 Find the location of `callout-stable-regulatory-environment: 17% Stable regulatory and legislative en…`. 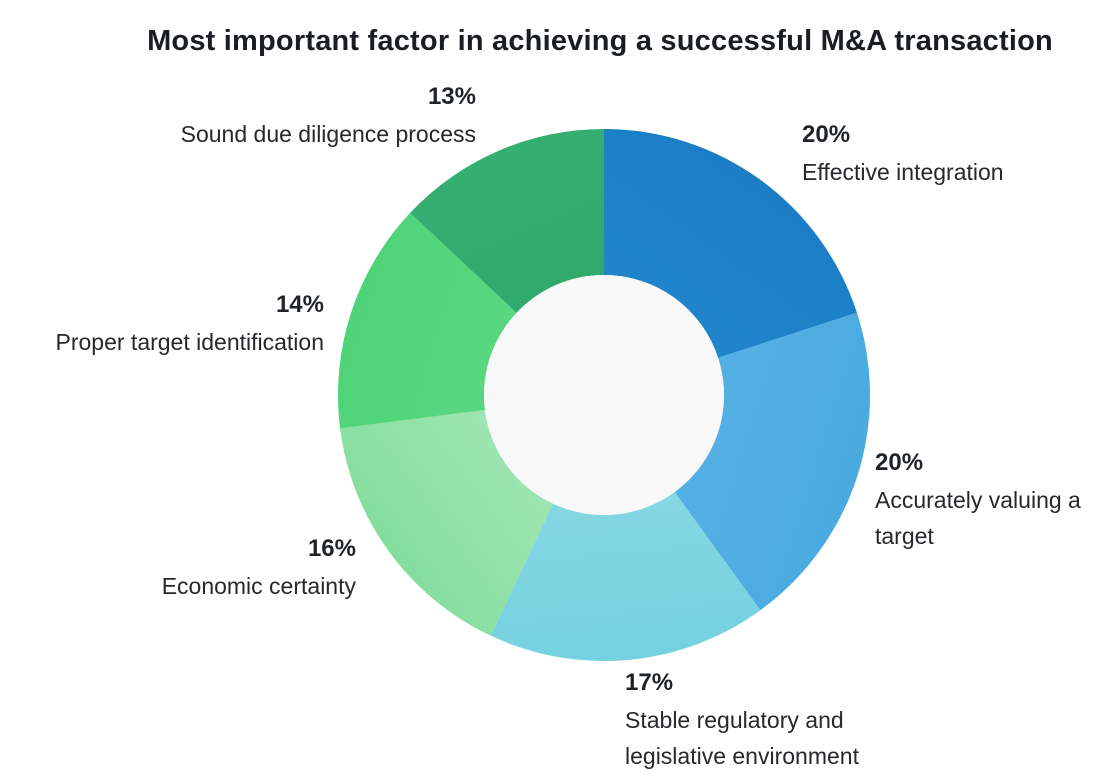

callout-stable-regulatory-environment: 17% Stable regulatory and legislative en… is located at coordinates (775, 721).